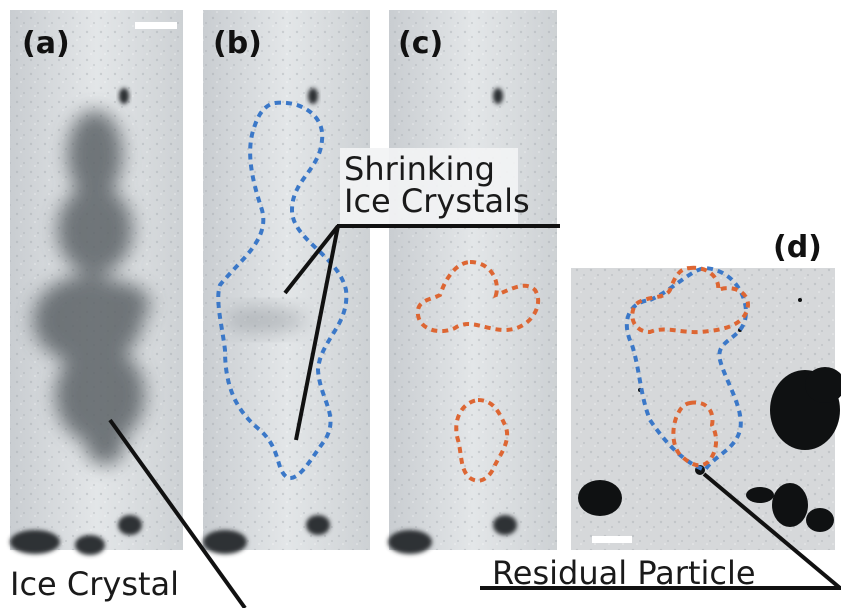  What do you see at coordinates (317, 333) in the screenshot?
I see `shrinking-pointer-lower` at bounding box center [317, 333].